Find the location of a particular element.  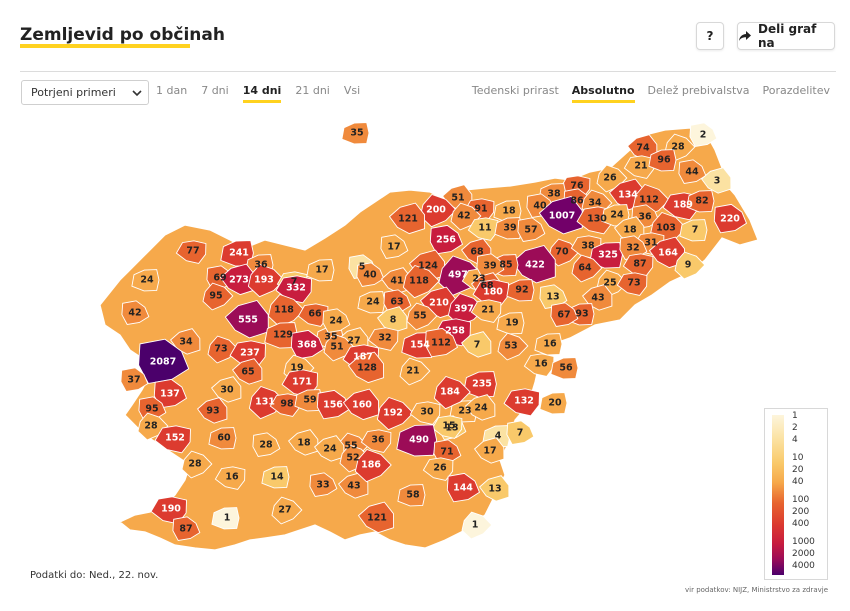

tab-7-dni: 7 dni is located at coordinates (215, 90).